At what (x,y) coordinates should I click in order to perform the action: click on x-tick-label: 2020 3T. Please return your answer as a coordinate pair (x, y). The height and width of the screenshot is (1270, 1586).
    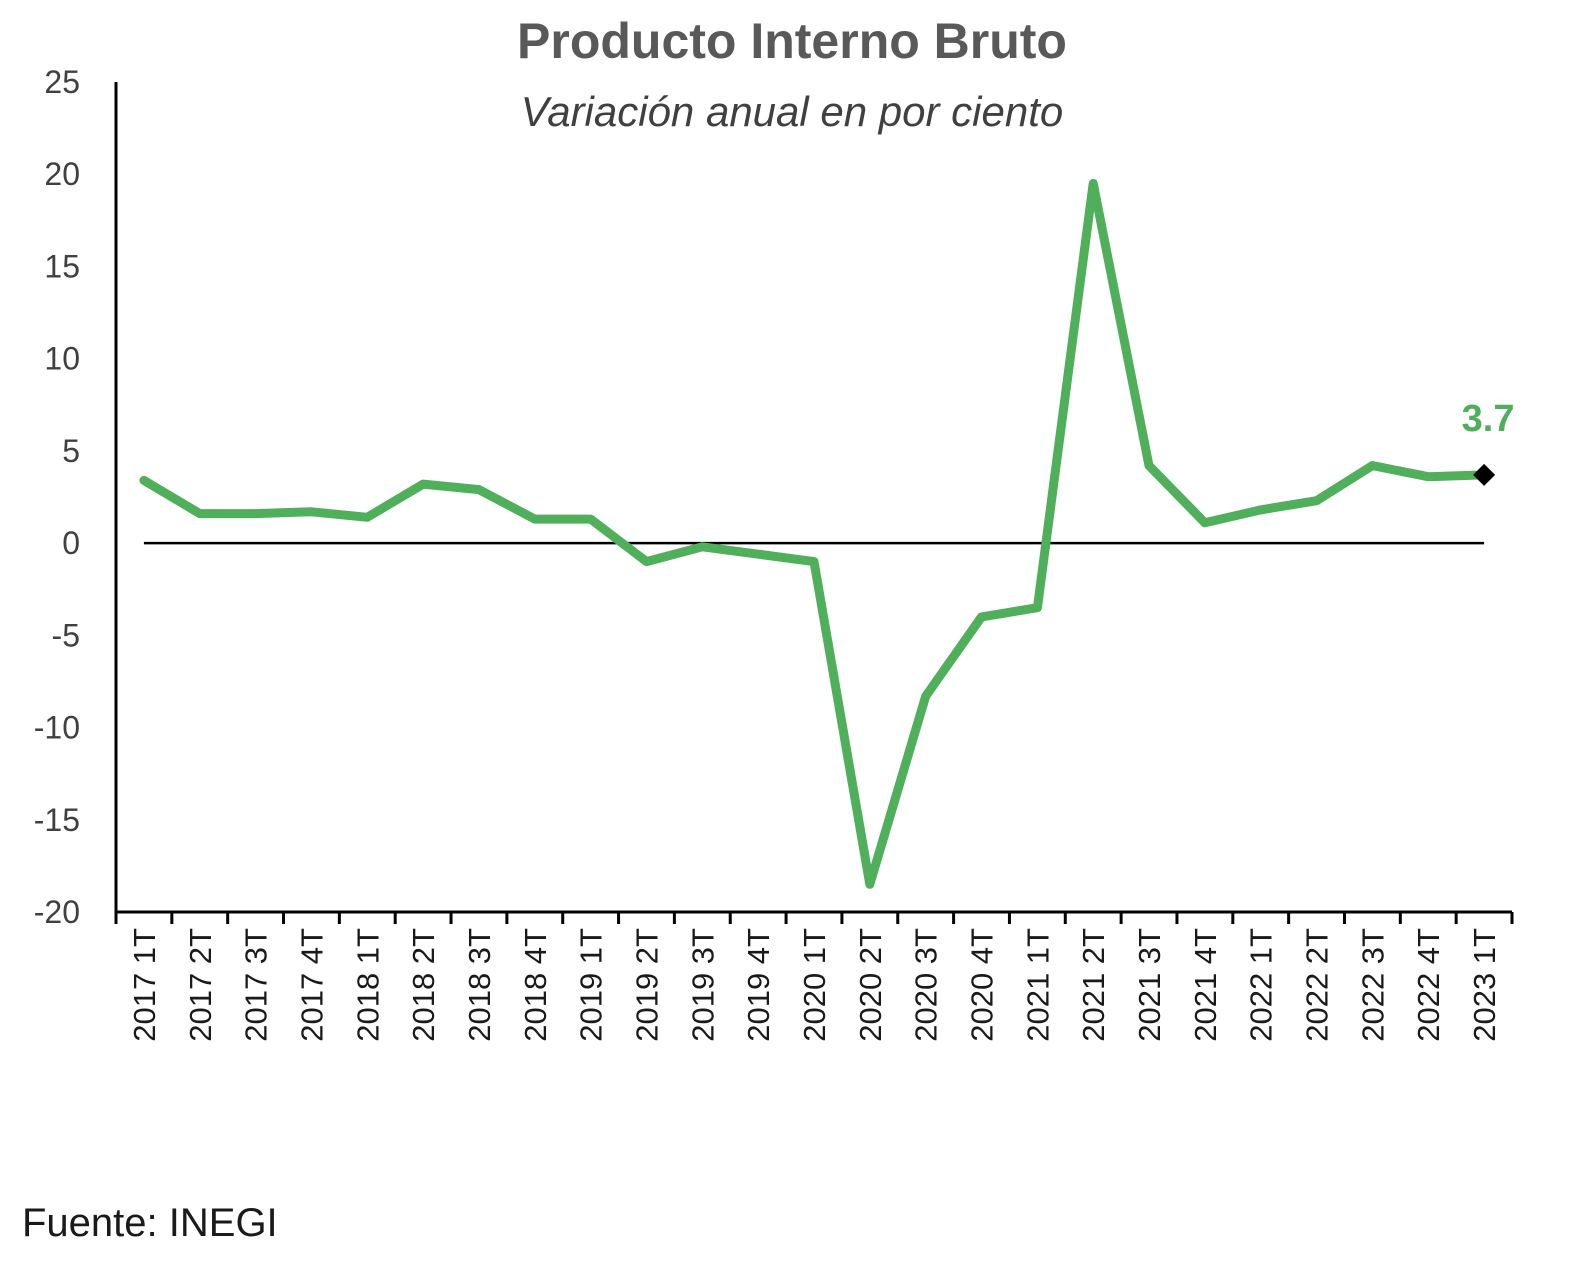
    Looking at the image, I should click on (926, 985).